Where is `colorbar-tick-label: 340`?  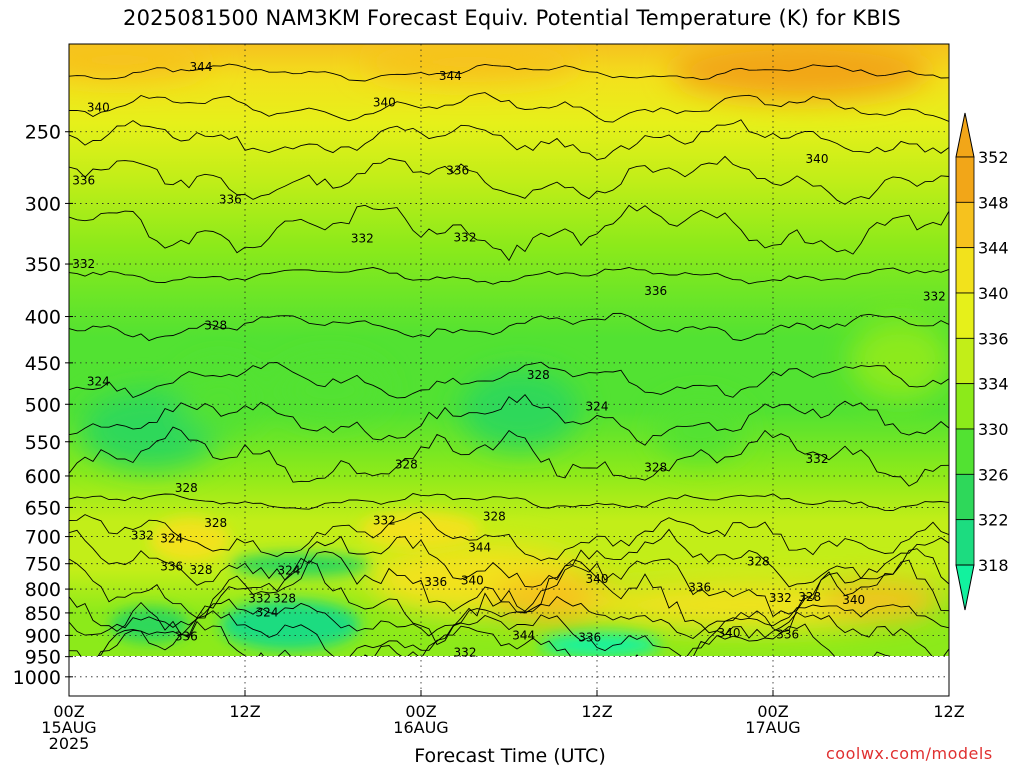 colorbar-tick-label: 340 is located at coordinates (993, 293).